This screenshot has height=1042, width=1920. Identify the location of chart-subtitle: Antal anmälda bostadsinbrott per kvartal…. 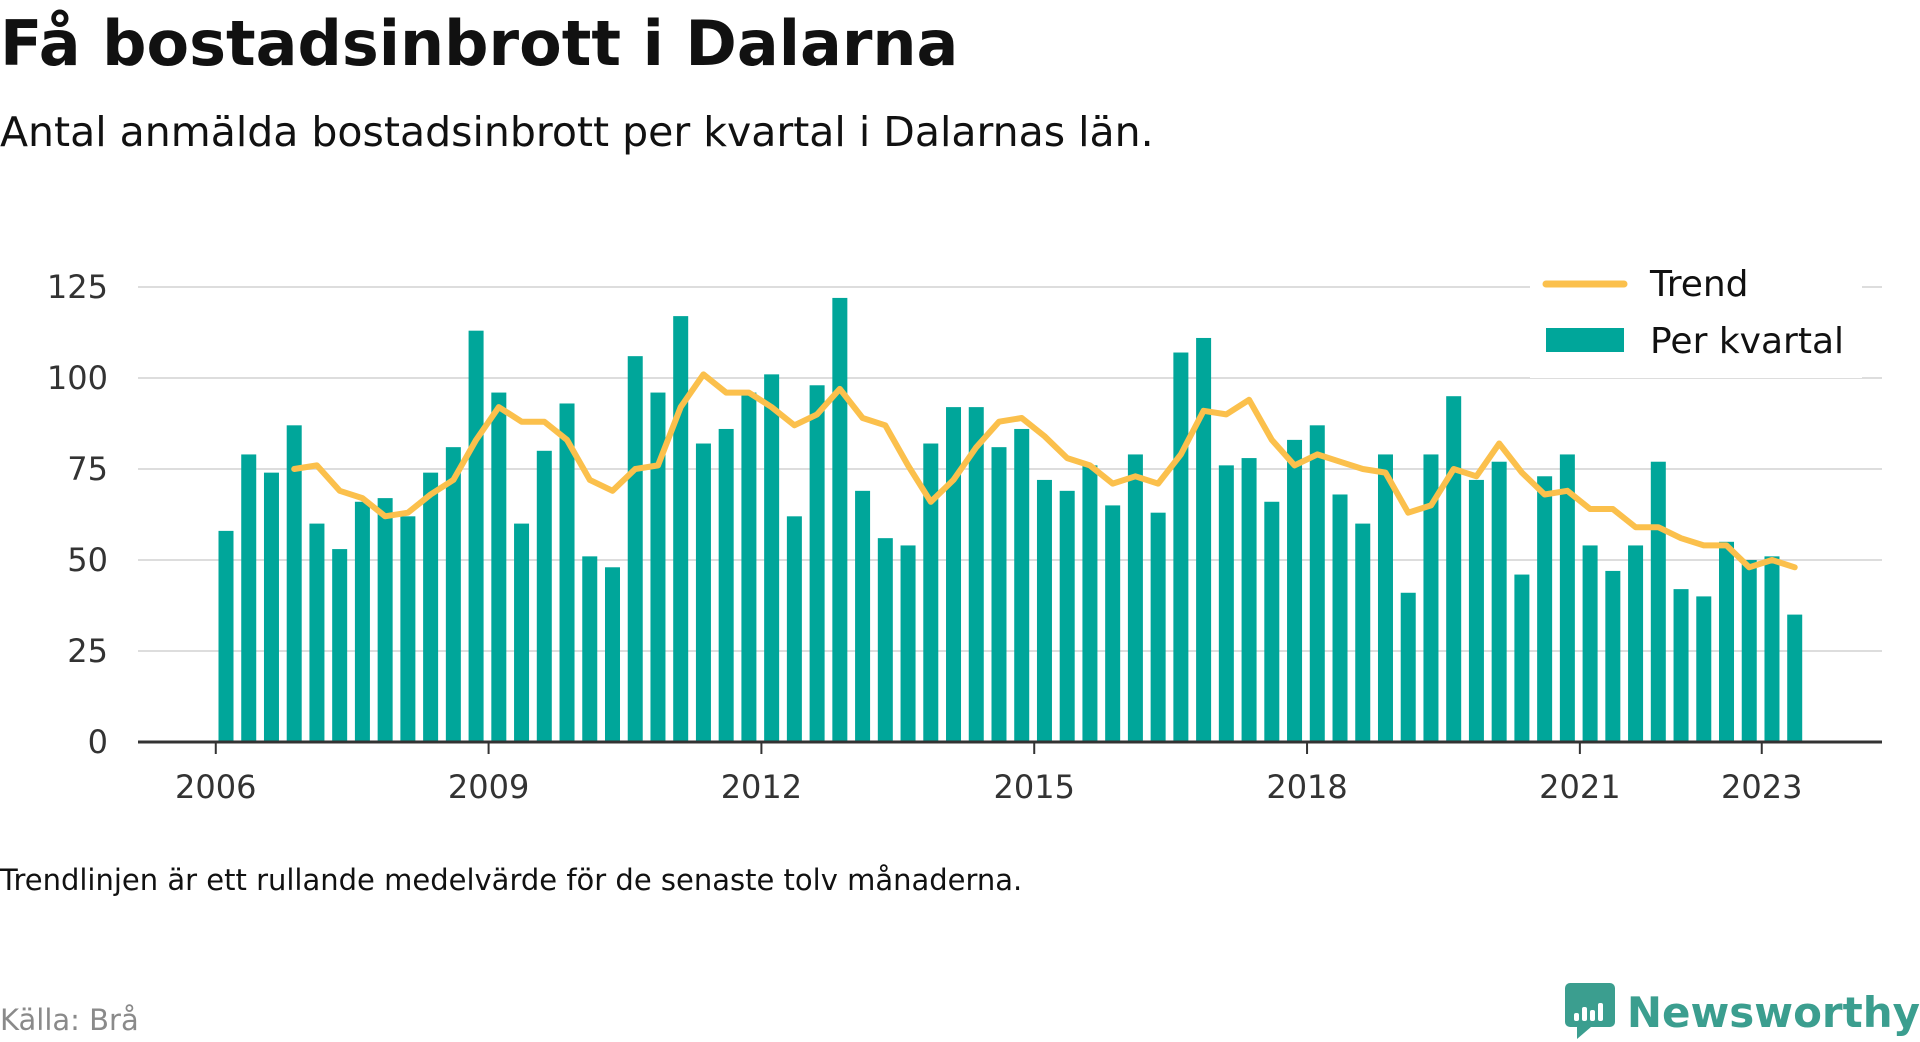
(577, 132).